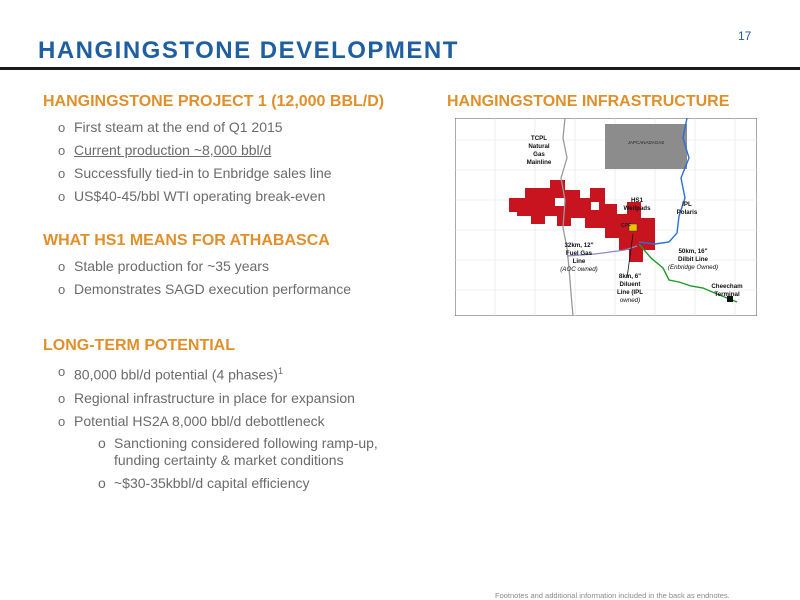 This screenshot has height=600, width=800. I want to click on tcpl-label: TCPL Natural Gas Mainline, so click(539, 150).